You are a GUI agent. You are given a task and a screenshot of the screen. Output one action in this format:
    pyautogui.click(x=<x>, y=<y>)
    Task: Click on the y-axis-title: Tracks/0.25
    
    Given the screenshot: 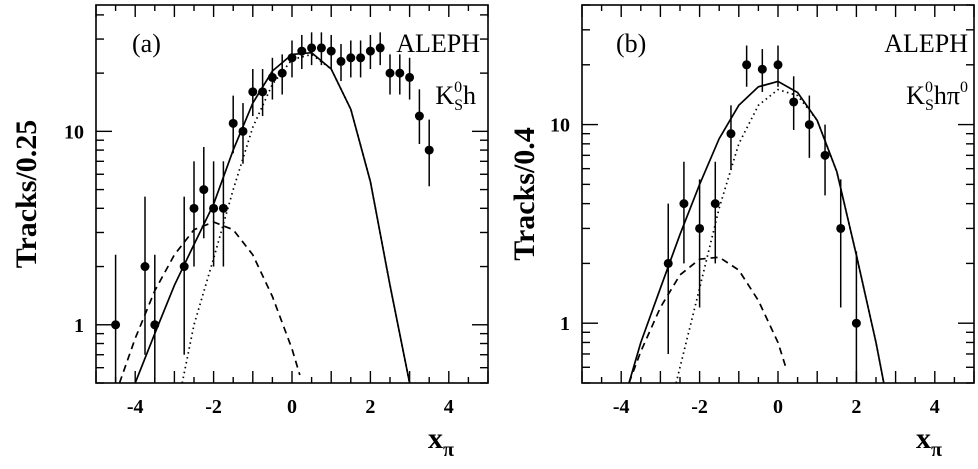 What is the action you would take?
    pyautogui.click(x=26, y=194)
    